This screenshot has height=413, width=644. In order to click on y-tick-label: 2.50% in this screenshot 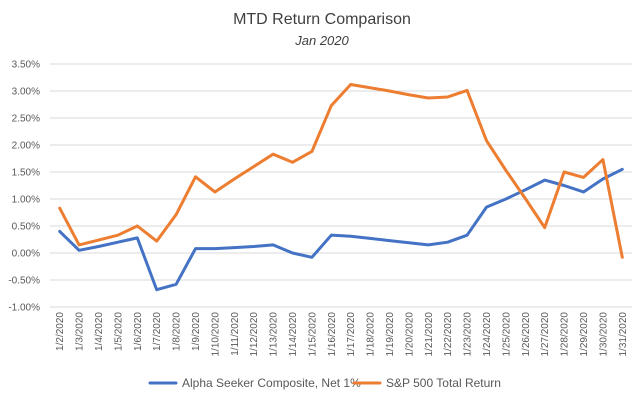, I will do `click(26, 119)`.